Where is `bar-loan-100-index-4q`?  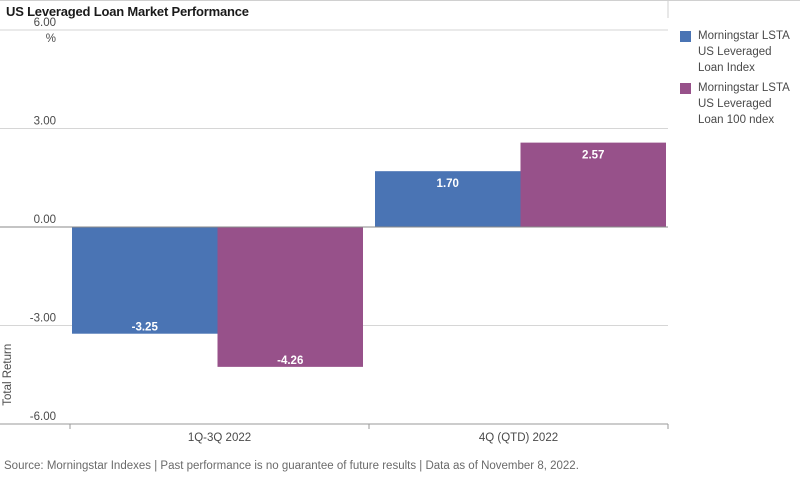 bar-loan-100-index-4q is located at coordinates (593, 184).